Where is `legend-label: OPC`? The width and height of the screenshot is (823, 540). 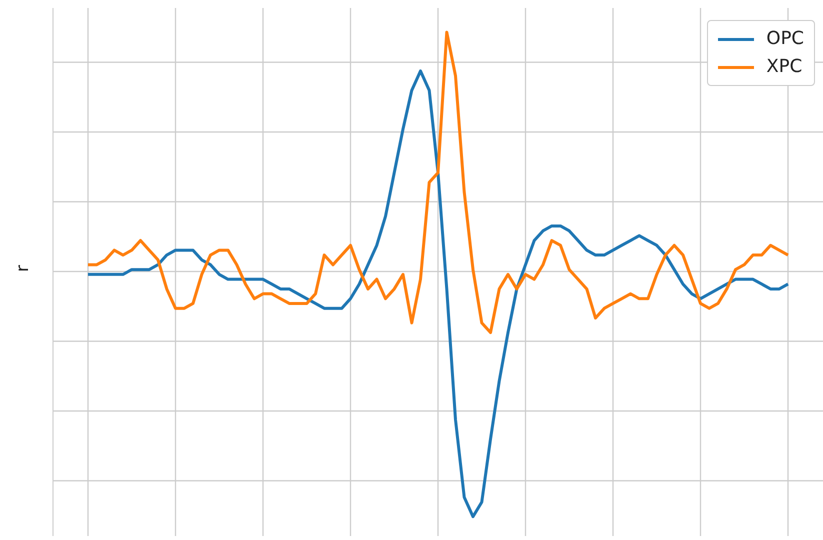 legend-label: OPC is located at coordinates (785, 39).